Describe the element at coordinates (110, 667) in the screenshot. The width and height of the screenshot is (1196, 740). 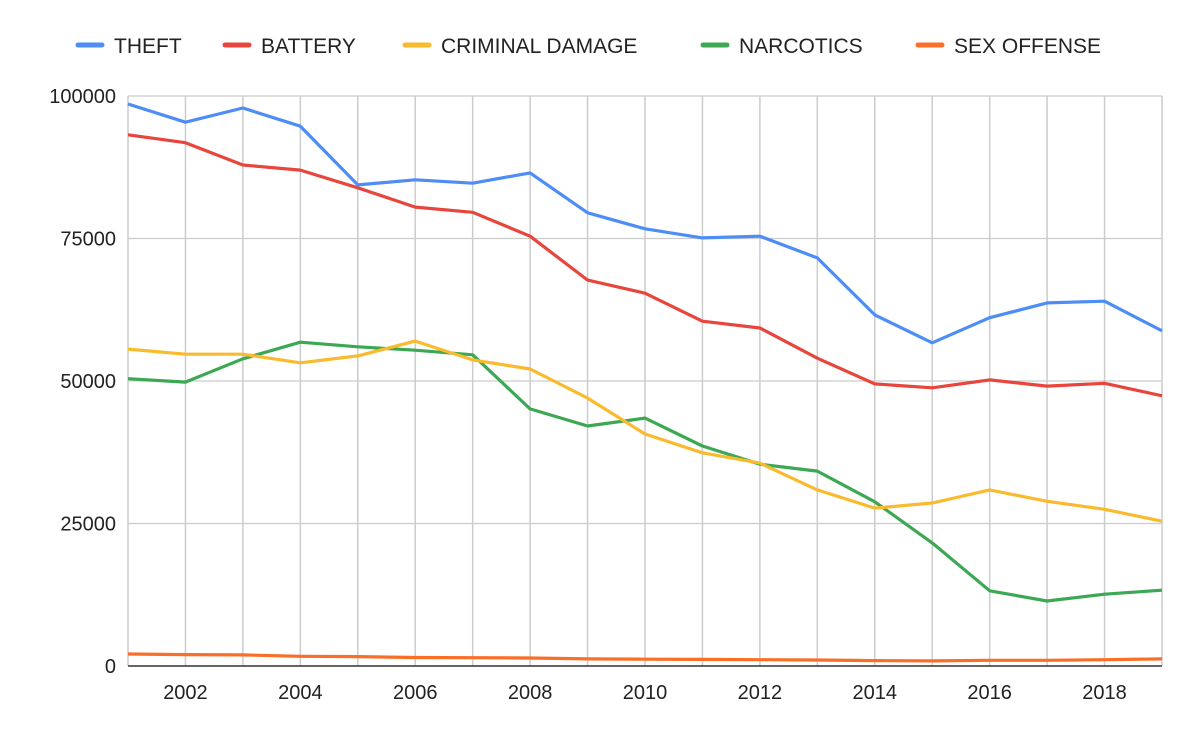
I see `y-tick-label: 0` at that location.